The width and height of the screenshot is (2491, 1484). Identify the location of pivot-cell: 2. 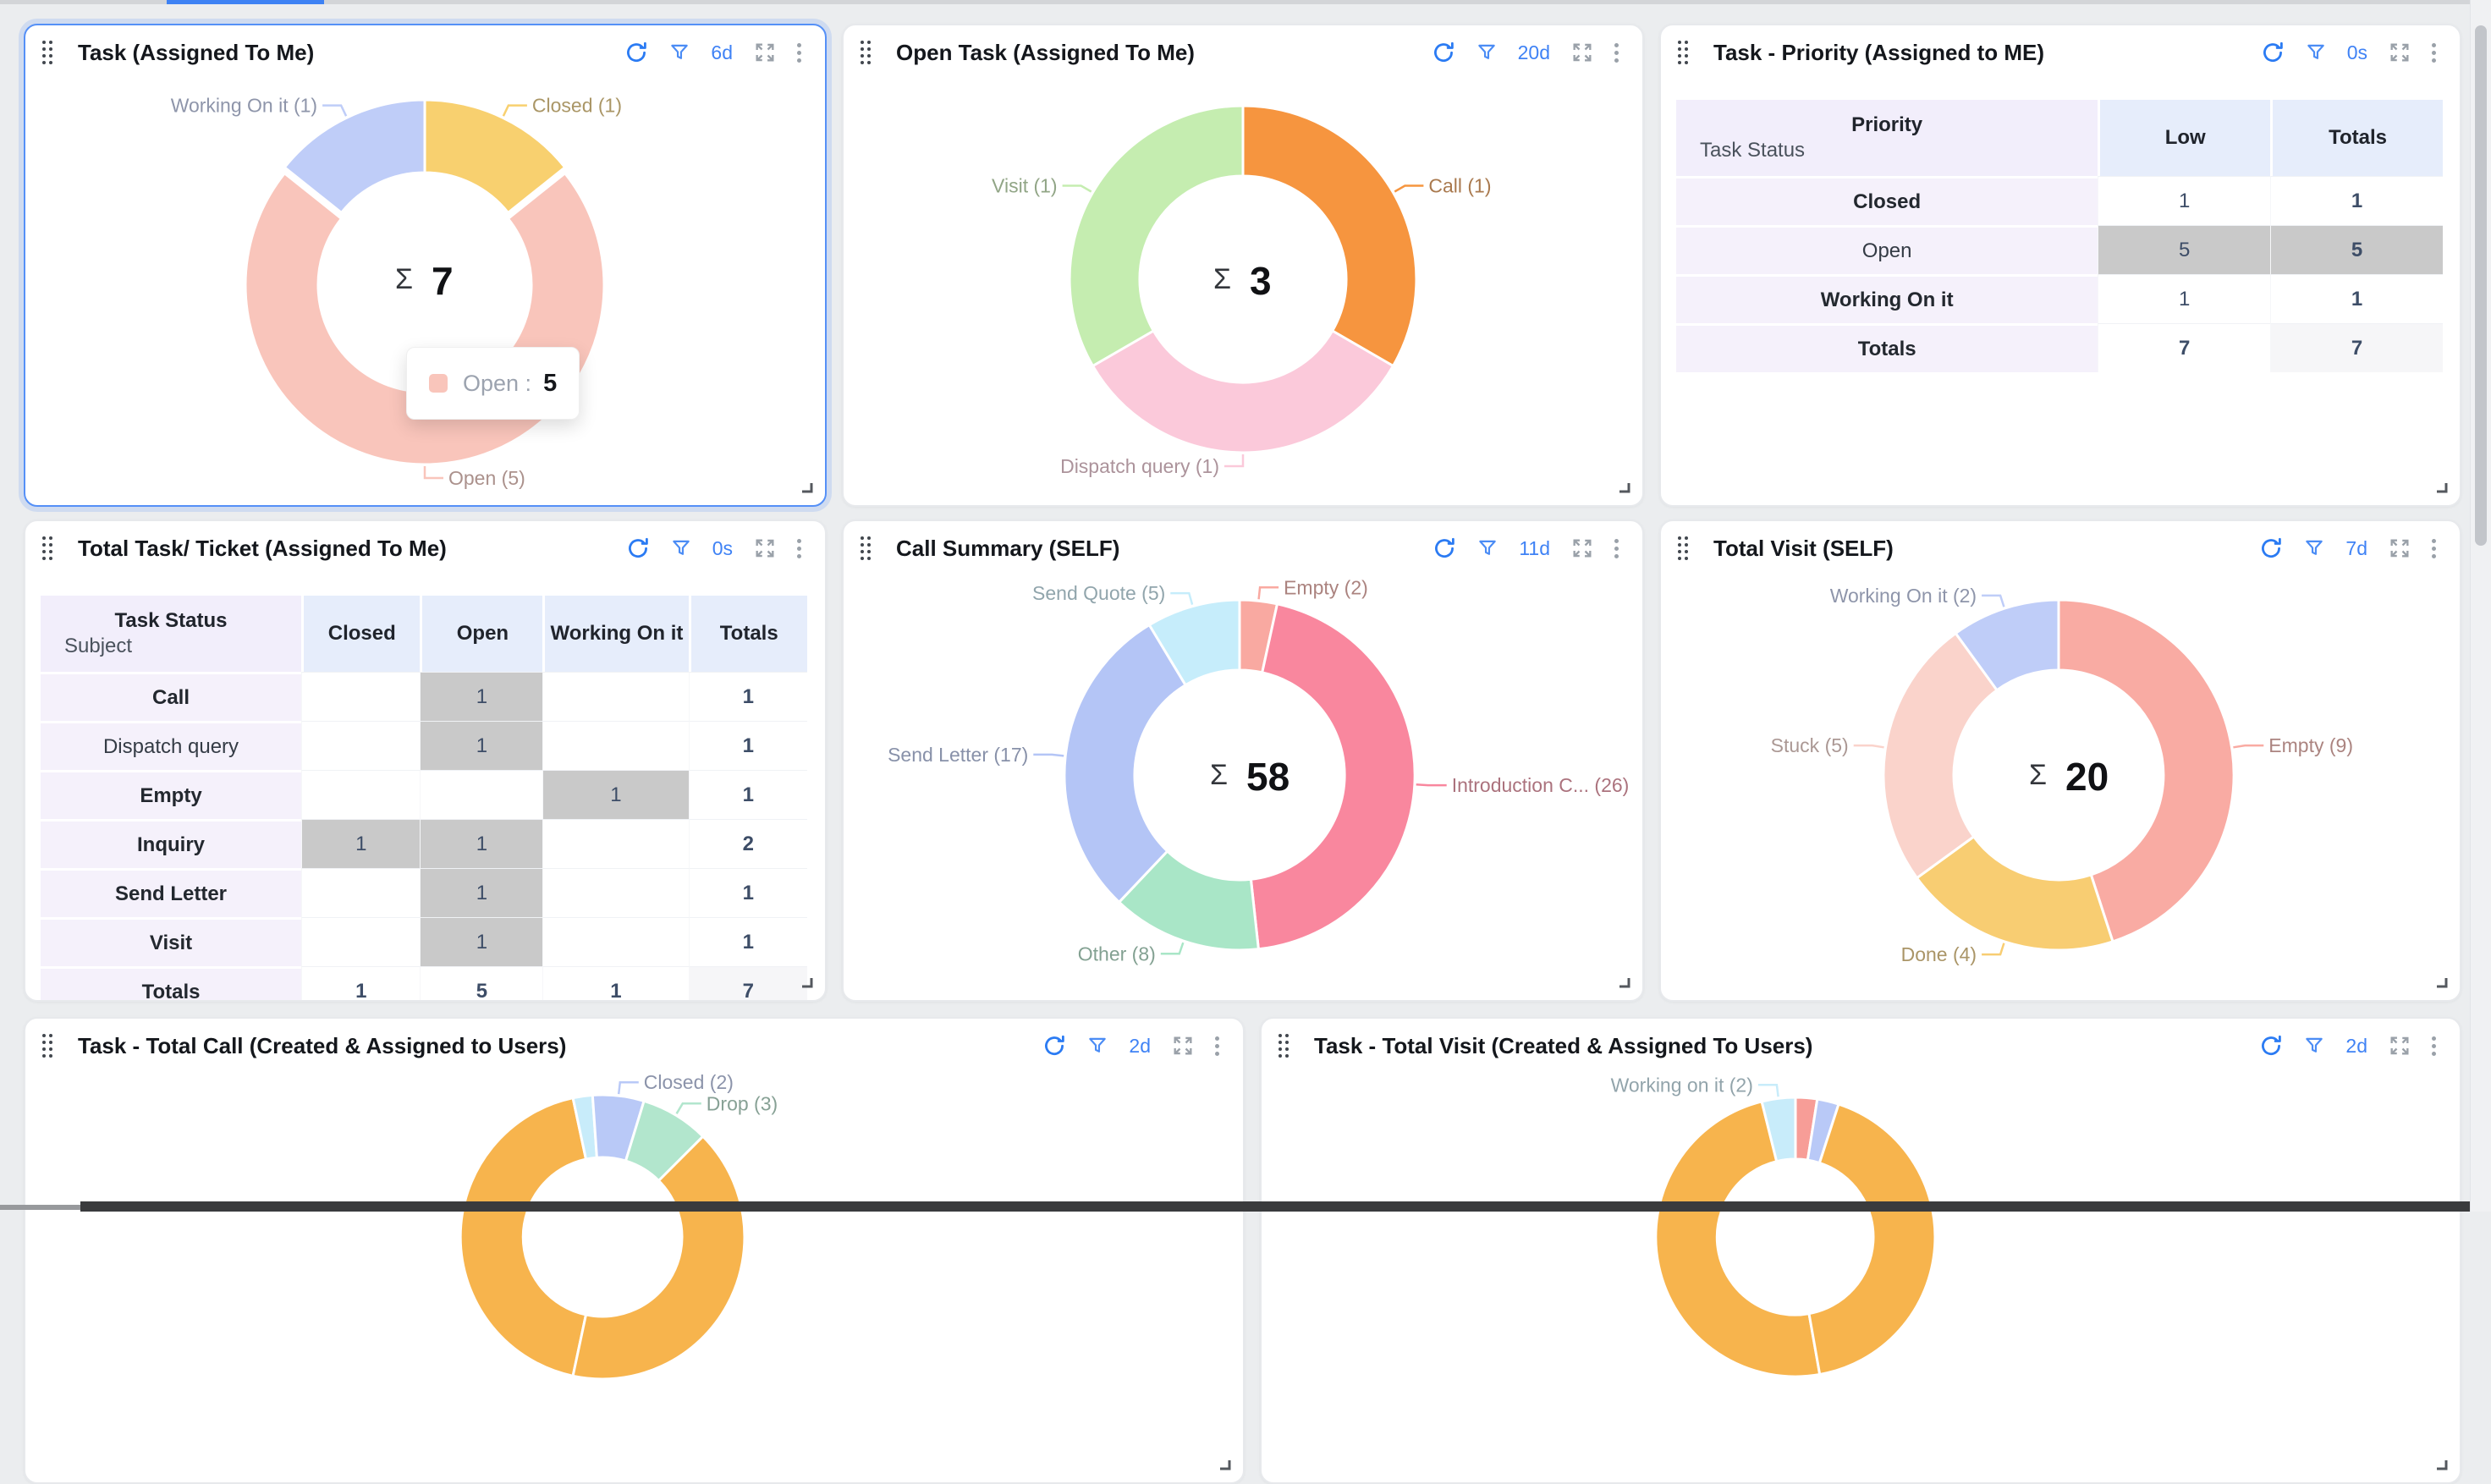
(747, 843).